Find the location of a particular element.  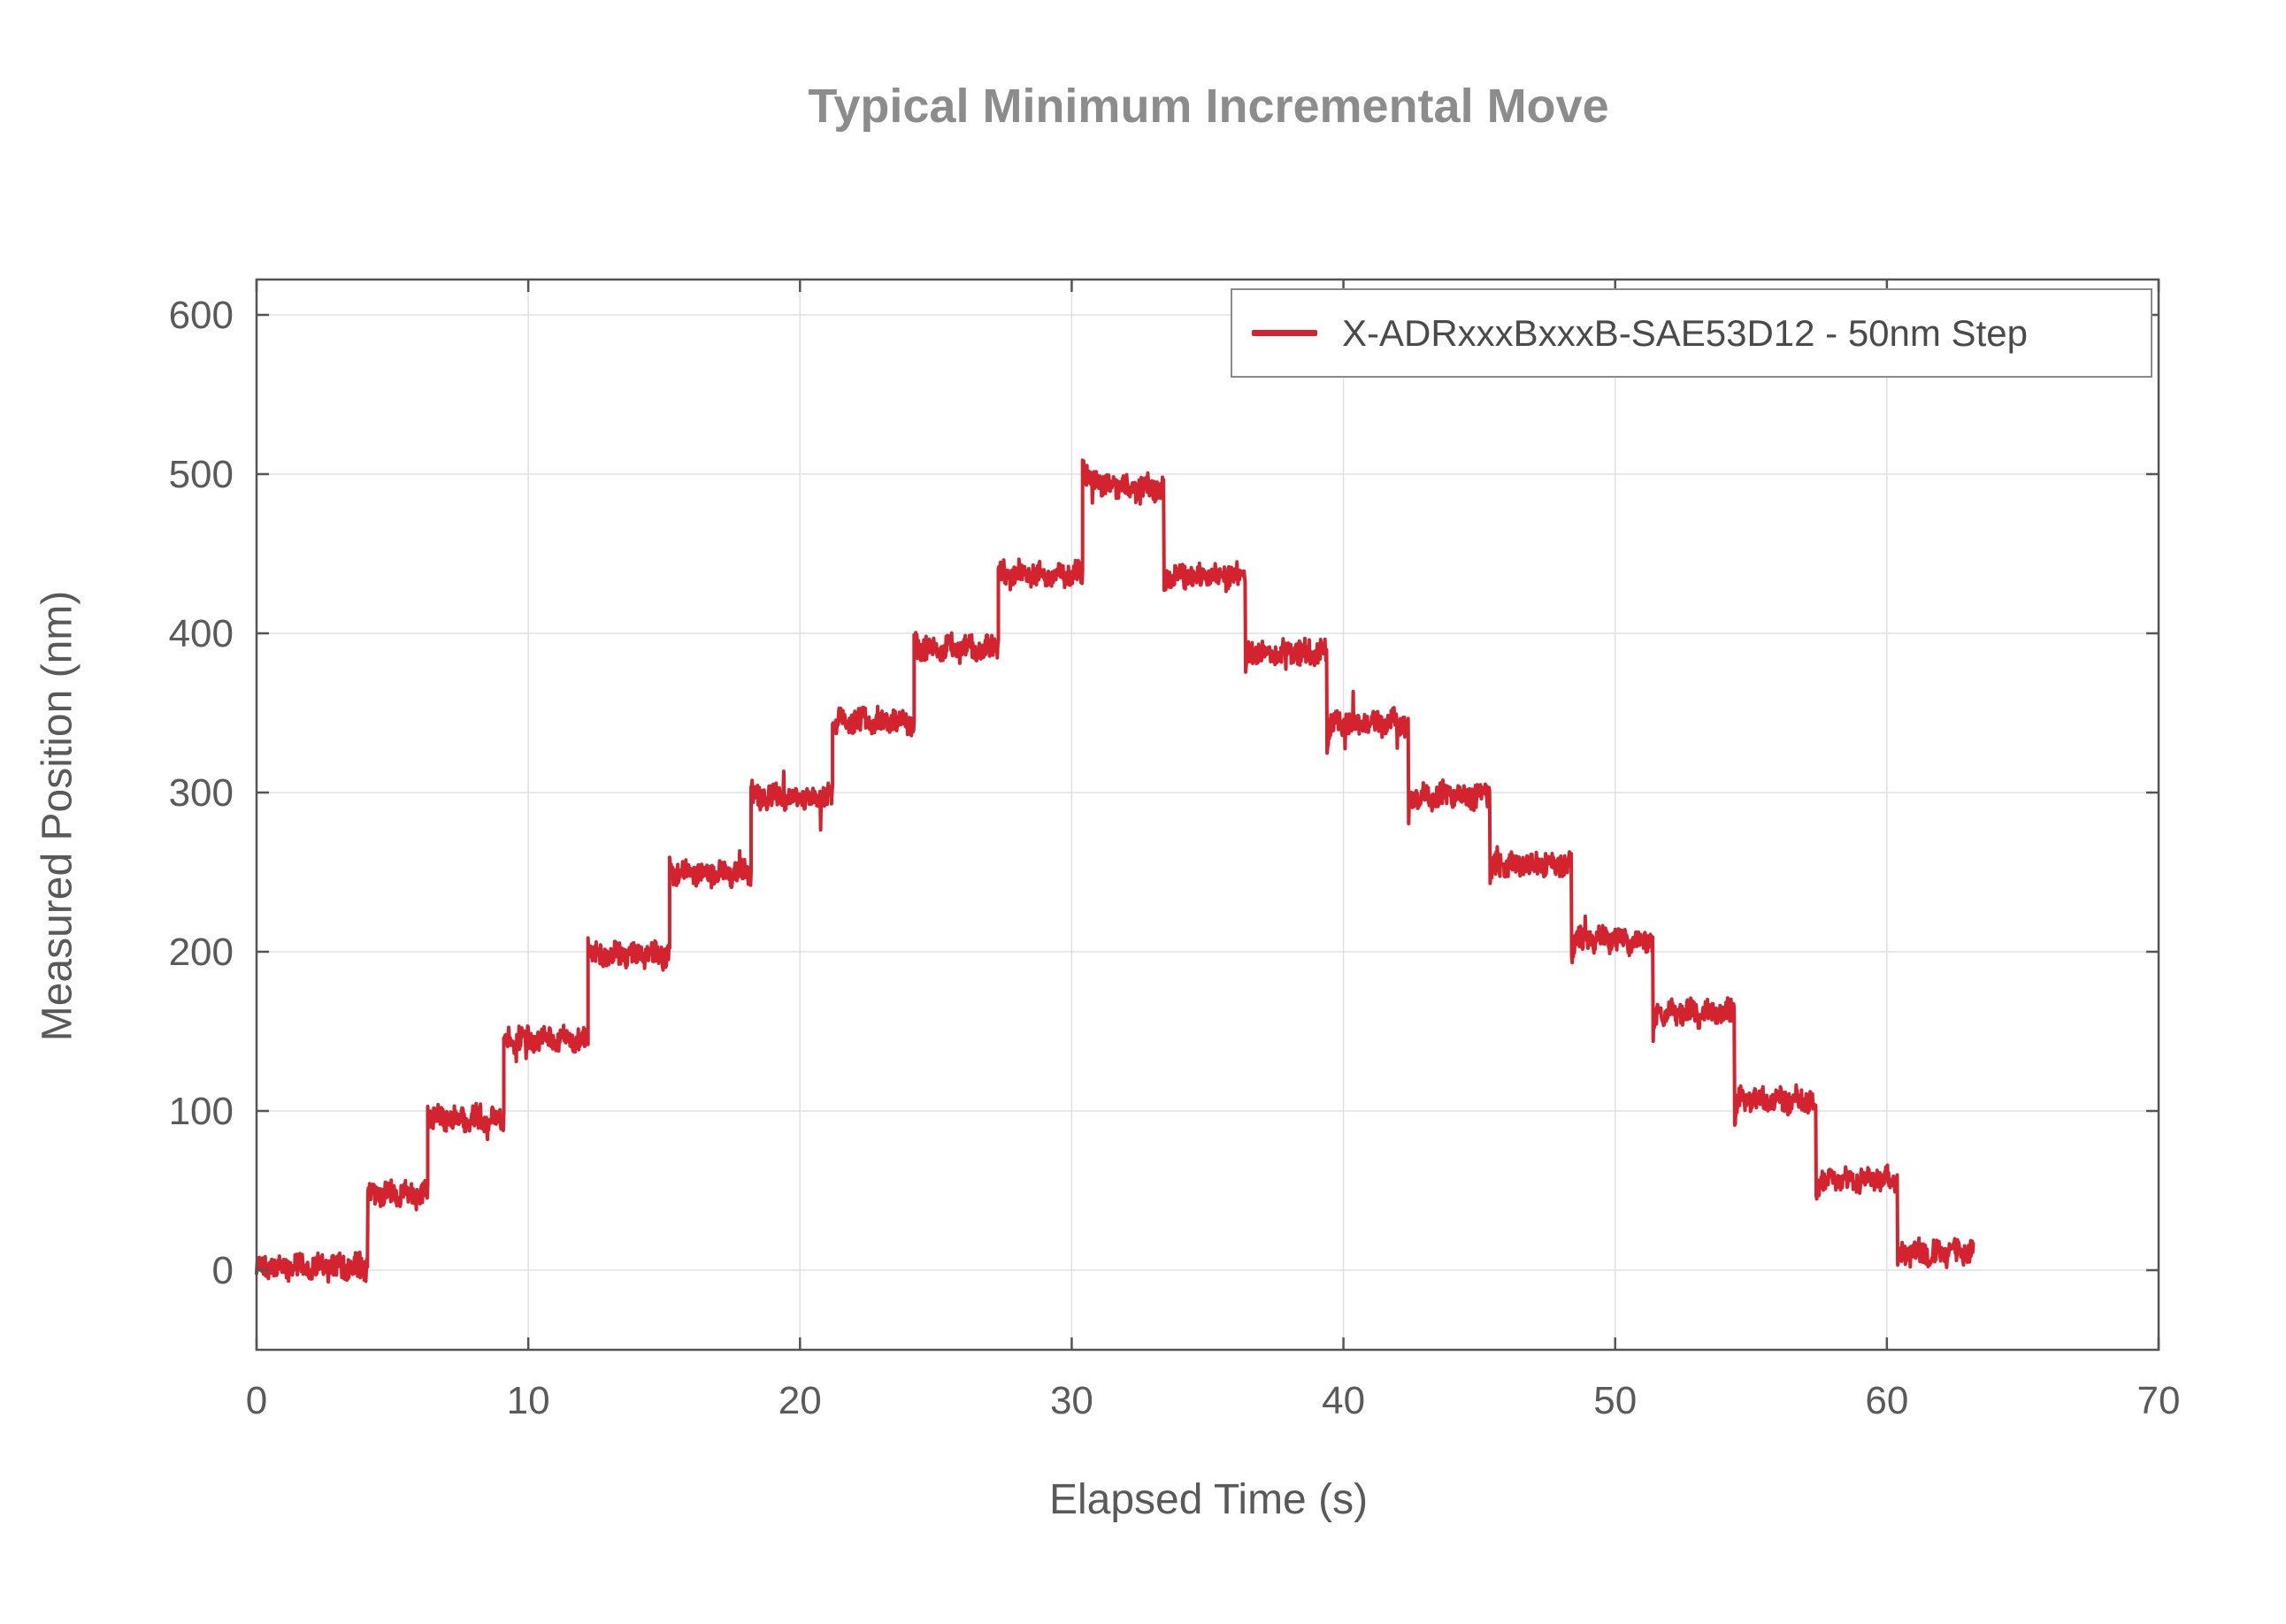

y-tick-label: 600 is located at coordinates (201, 315).